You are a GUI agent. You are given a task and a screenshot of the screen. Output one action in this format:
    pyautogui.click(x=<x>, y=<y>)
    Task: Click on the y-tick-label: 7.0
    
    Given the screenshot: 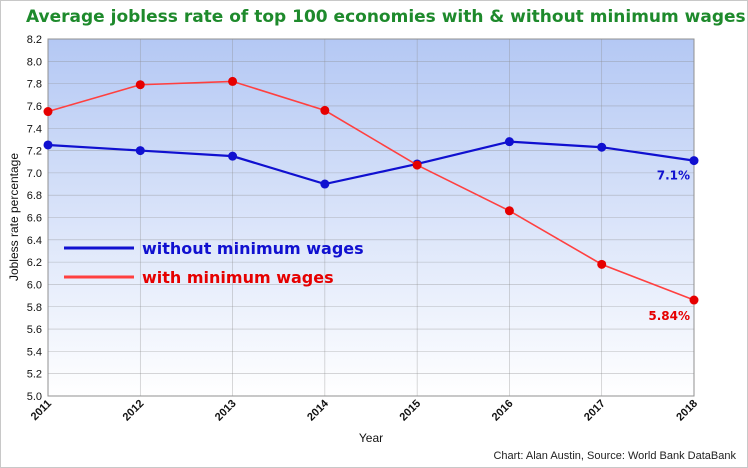 What is the action you would take?
    pyautogui.click(x=34, y=174)
    